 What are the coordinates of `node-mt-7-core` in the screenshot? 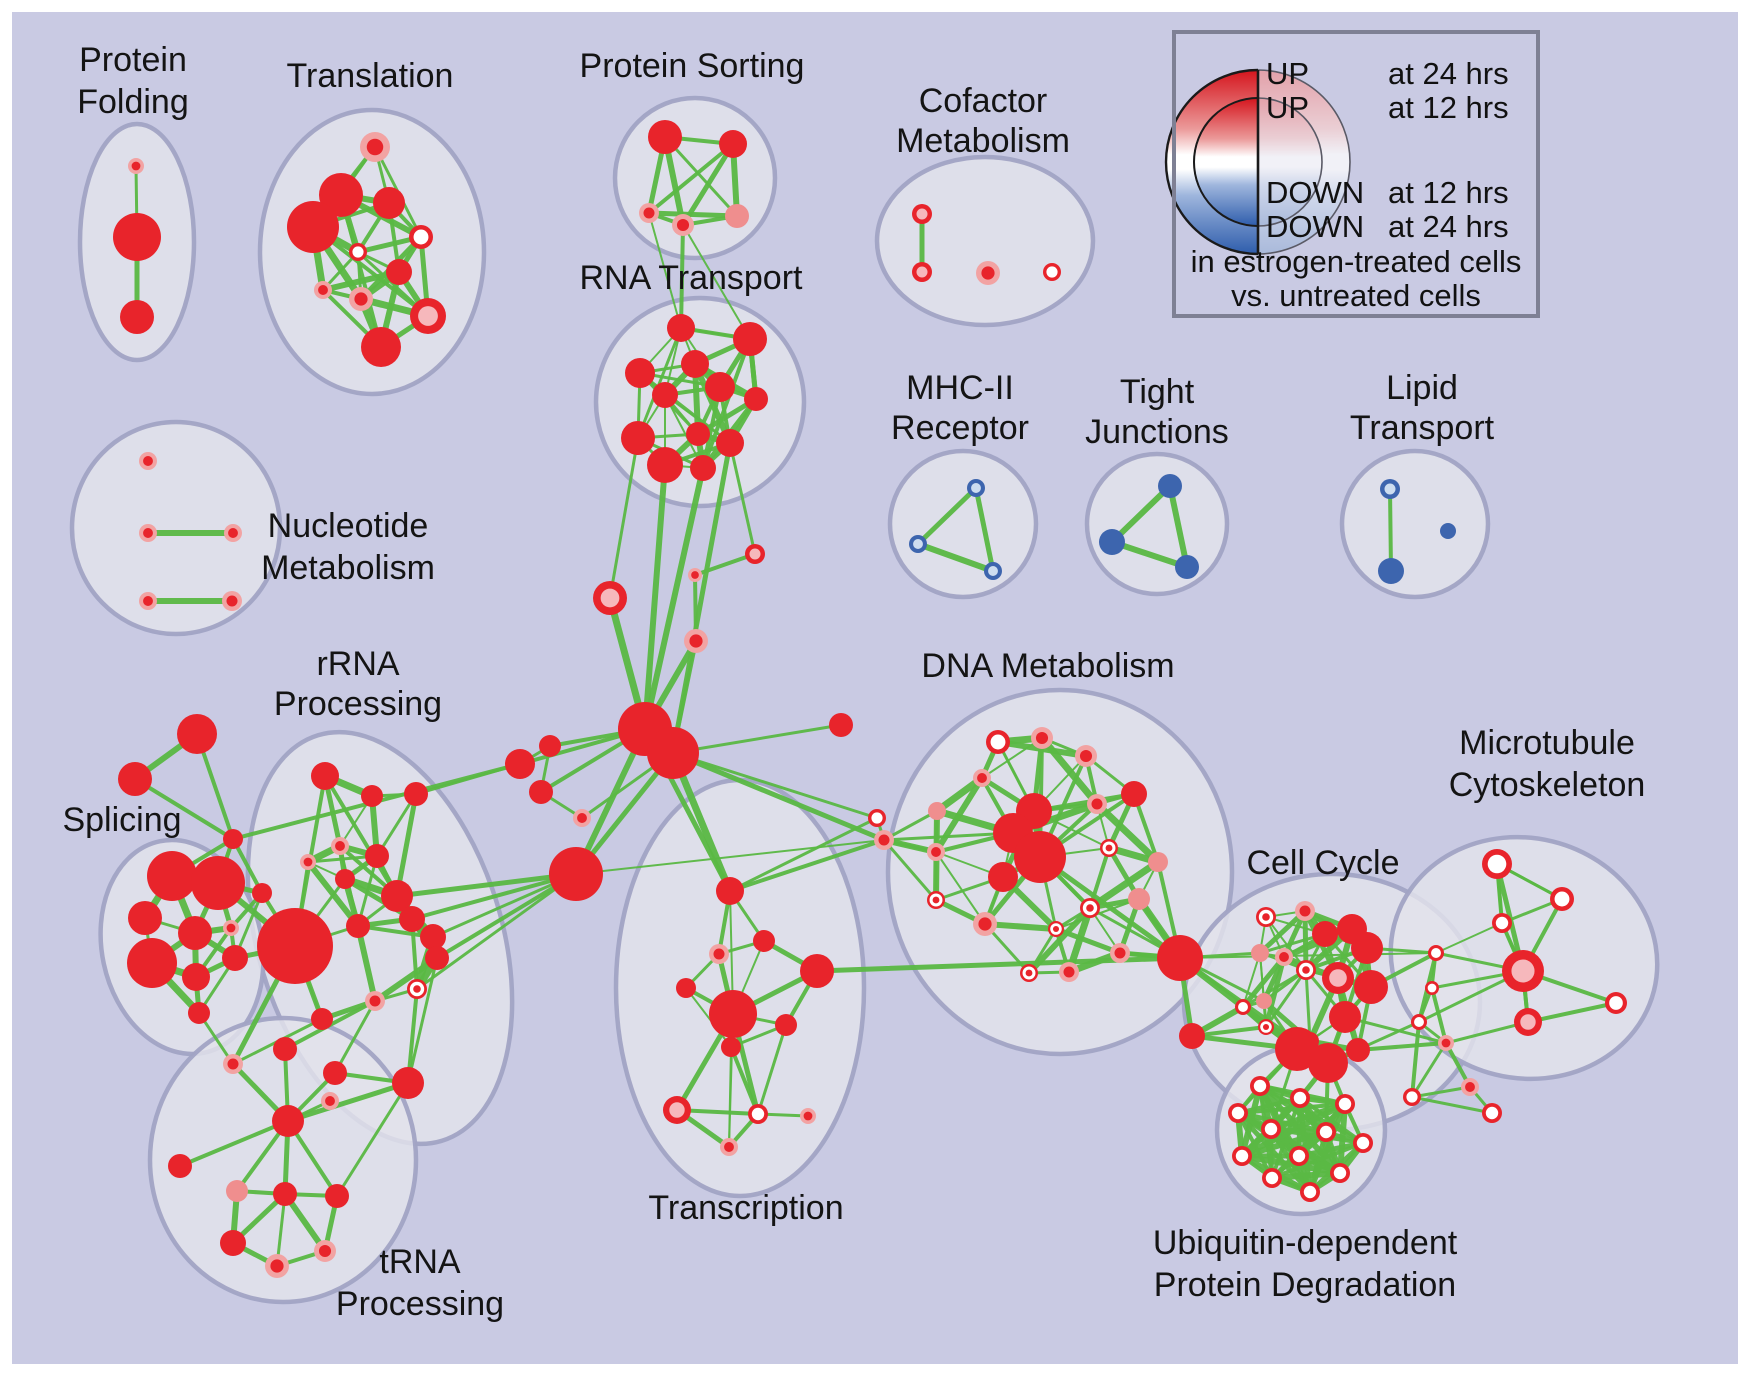 It's located at (1432, 988).